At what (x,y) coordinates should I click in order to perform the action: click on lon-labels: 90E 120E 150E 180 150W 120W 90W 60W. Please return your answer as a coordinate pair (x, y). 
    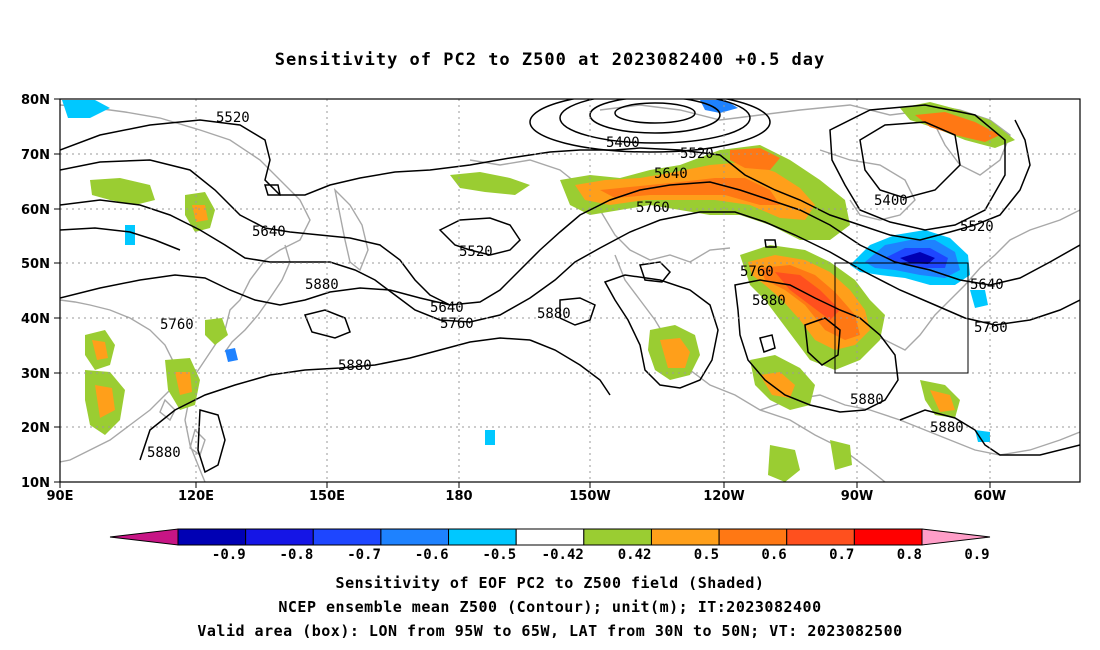
    Looking at the image, I should click on (527, 496).